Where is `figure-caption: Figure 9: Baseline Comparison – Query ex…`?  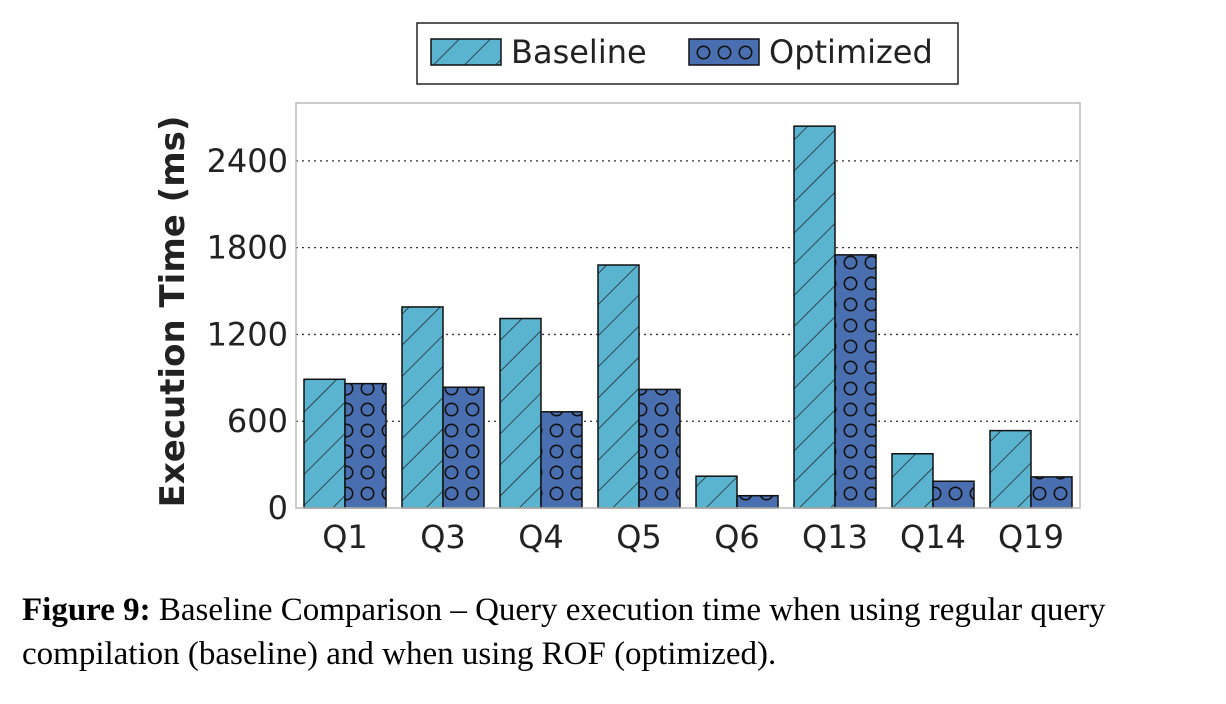 figure-caption: Figure 9: Baseline Comparison – Query ex… is located at coordinates (619, 632).